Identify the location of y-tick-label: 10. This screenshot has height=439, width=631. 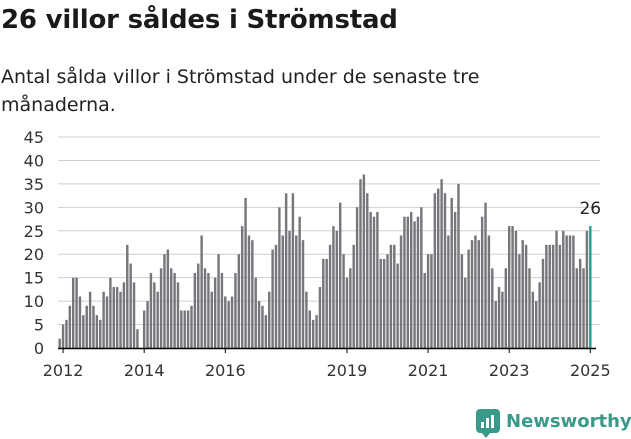
(34, 301).